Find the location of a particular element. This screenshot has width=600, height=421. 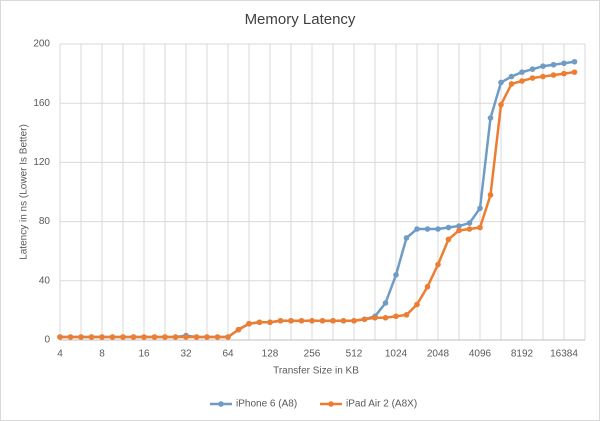

x-tick-label: 1024 is located at coordinates (396, 354).